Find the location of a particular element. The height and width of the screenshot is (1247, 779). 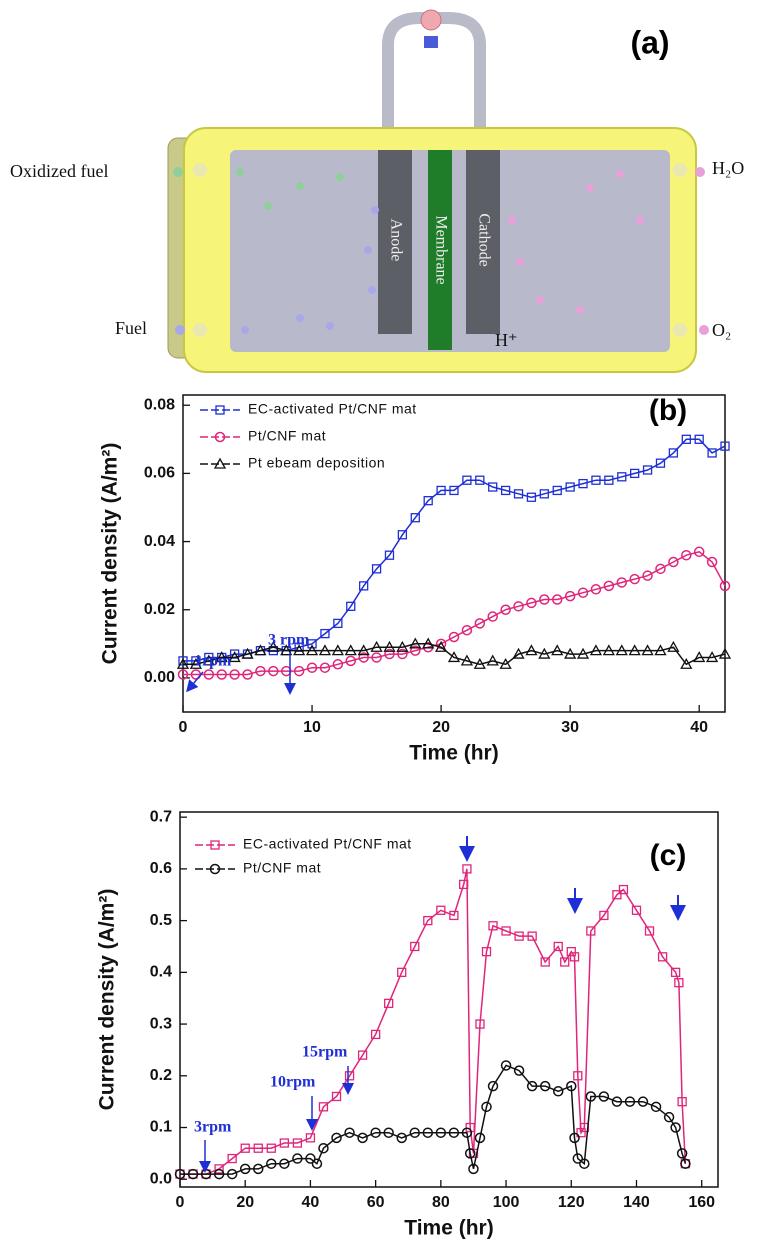

x-tick-label: 80 is located at coordinates (441, 1202).